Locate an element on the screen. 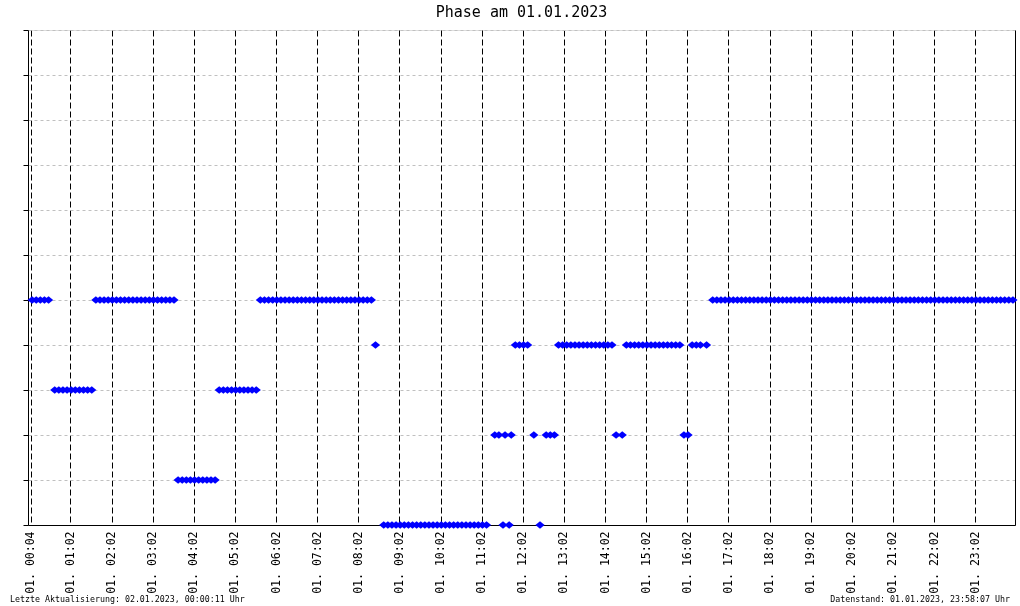 Image resolution: width=1020 pixels, height=606 pixels. x-tick-label: 01. 19:02 is located at coordinates (810, 562).